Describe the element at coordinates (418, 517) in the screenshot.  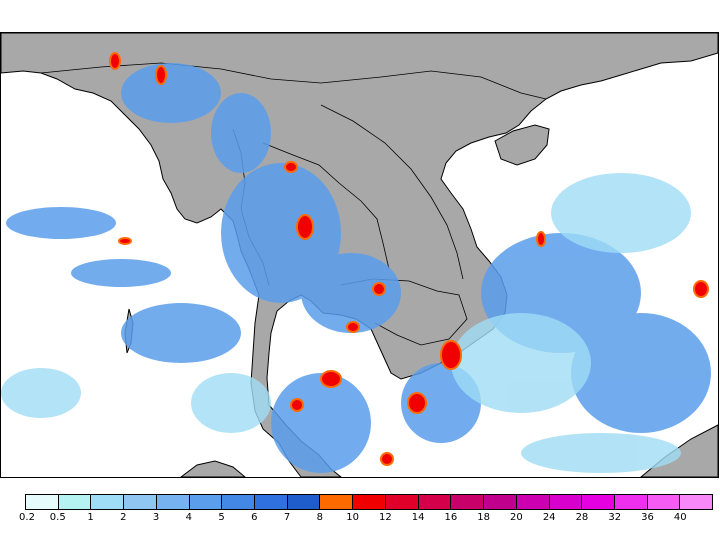
I see `legend-tick-label: 14` at that location.